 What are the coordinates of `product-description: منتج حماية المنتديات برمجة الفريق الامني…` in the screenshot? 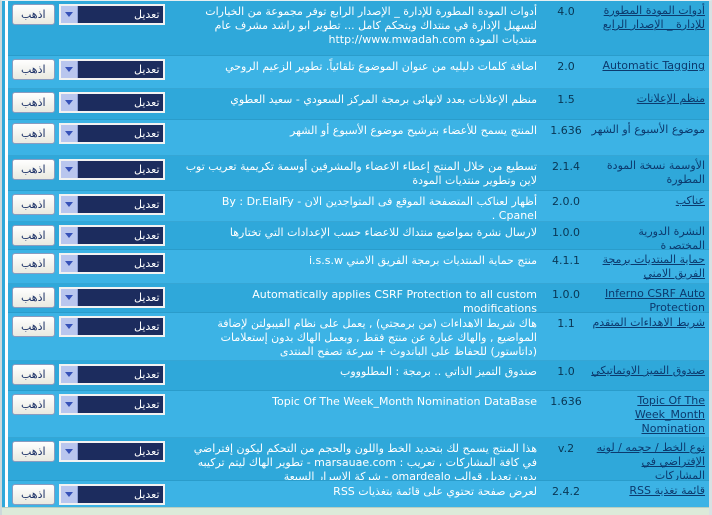 It's located at (422, 260).